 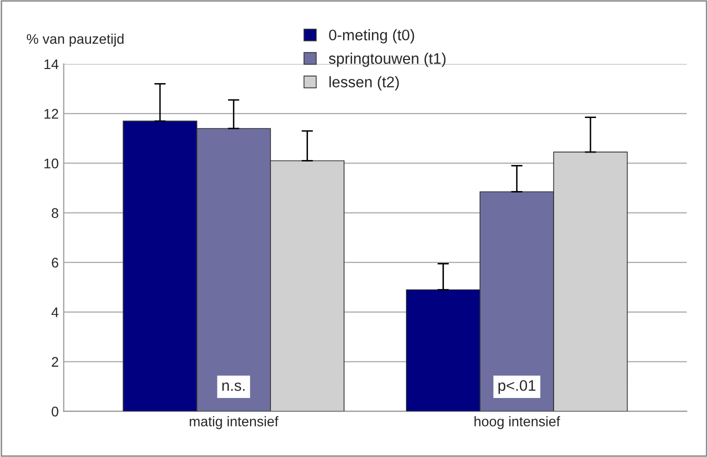 What do you see at coordinates (54, 313) in the screenshot?
I see `y-tick-label: 4` at bounding box center [54, 313].